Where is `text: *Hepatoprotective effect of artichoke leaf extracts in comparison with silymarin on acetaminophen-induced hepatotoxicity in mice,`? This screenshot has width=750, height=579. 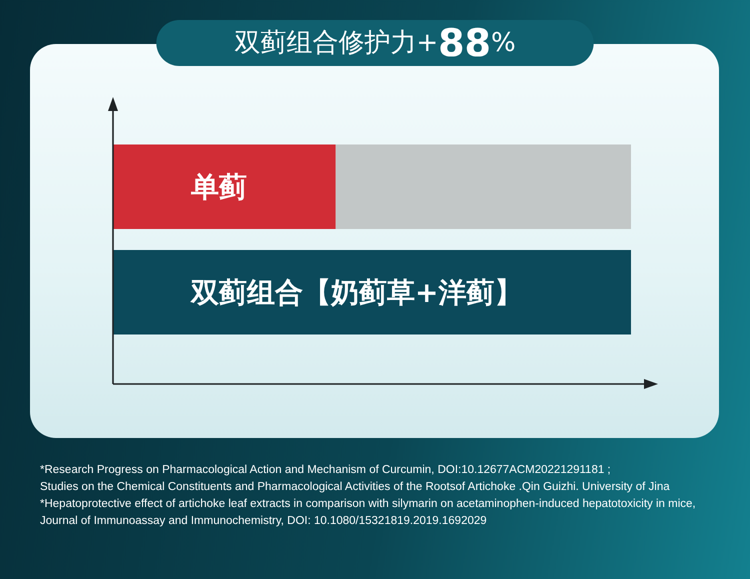
text: *Hepatoprotective effect of artichoke leaf extracts in comparison with silymarin on acetaminophen-induced hepatotoxicity in mice, is located at coordinates (368, 504).